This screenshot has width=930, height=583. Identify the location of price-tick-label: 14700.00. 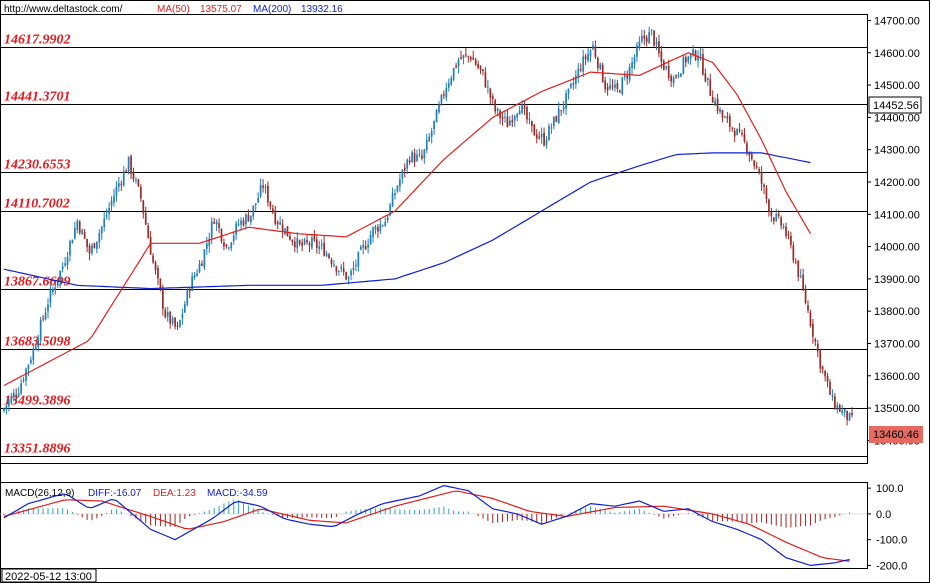
(897, 21).